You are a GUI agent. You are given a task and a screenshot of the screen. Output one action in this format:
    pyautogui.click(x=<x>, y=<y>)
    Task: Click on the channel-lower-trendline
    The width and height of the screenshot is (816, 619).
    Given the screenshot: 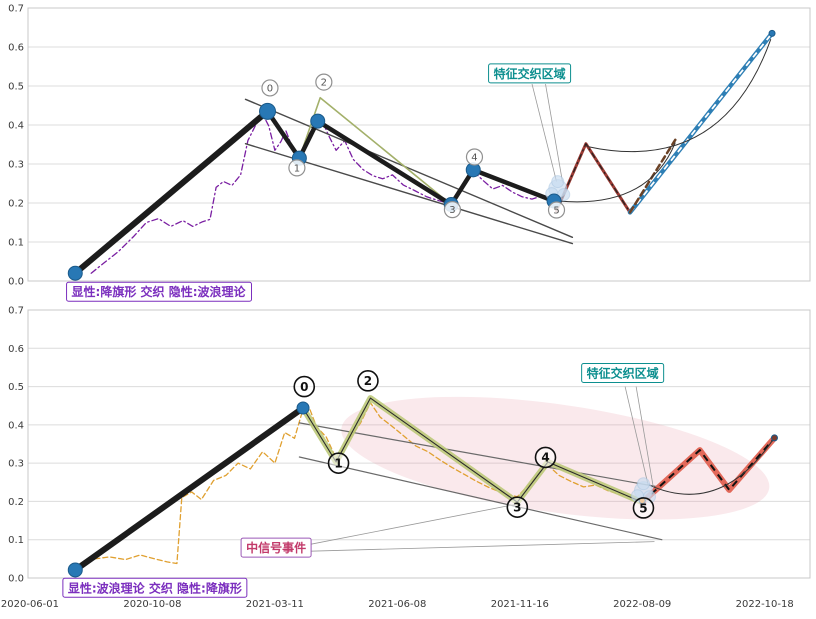 What is the action you would take?
    pyautogui.click(x=480, y=498)
    